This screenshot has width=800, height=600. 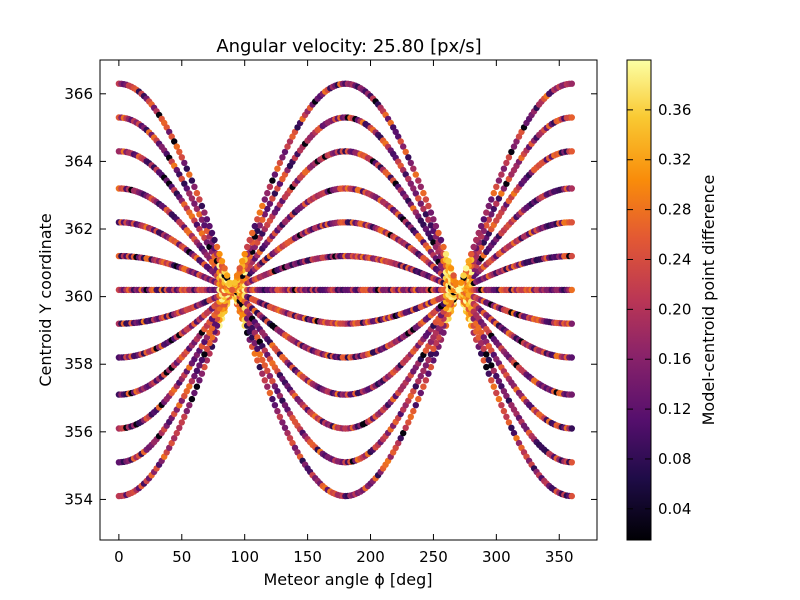 What do you see at coordinates (674, 160) in the screenshot?
I see `colorbar-tick-label: 0.32` at bounding box center [674, 160].